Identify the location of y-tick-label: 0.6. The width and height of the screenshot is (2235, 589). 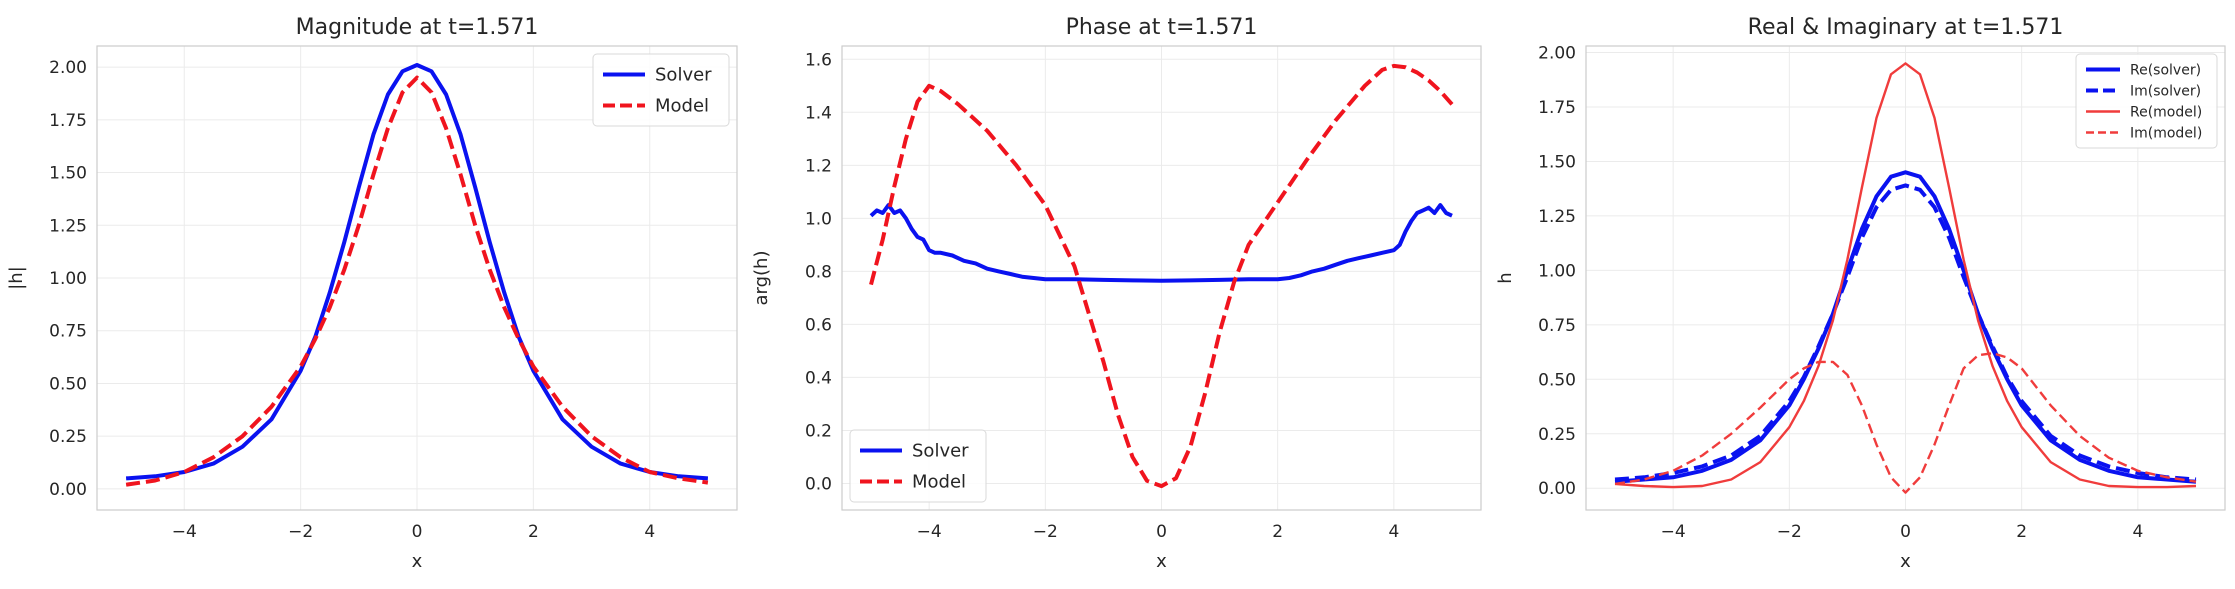
(818, 325).